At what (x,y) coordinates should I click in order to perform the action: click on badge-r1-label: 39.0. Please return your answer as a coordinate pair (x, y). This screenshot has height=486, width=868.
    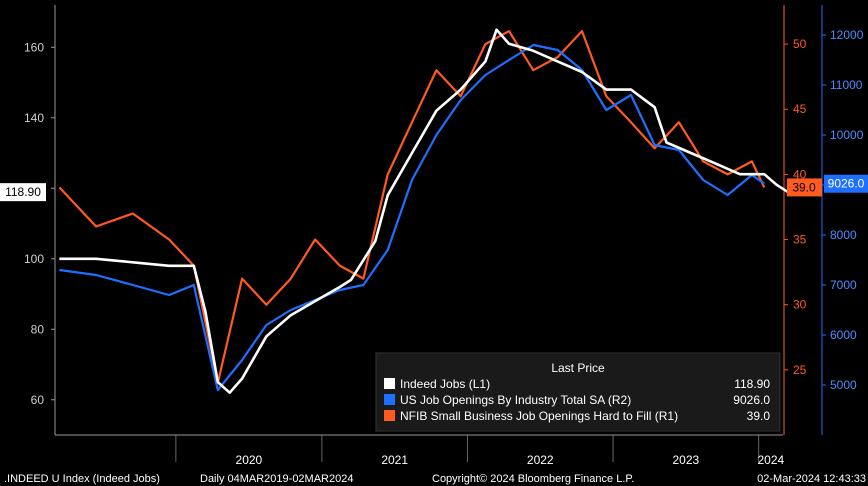
    Looking at the image, I should click on (804, 187).